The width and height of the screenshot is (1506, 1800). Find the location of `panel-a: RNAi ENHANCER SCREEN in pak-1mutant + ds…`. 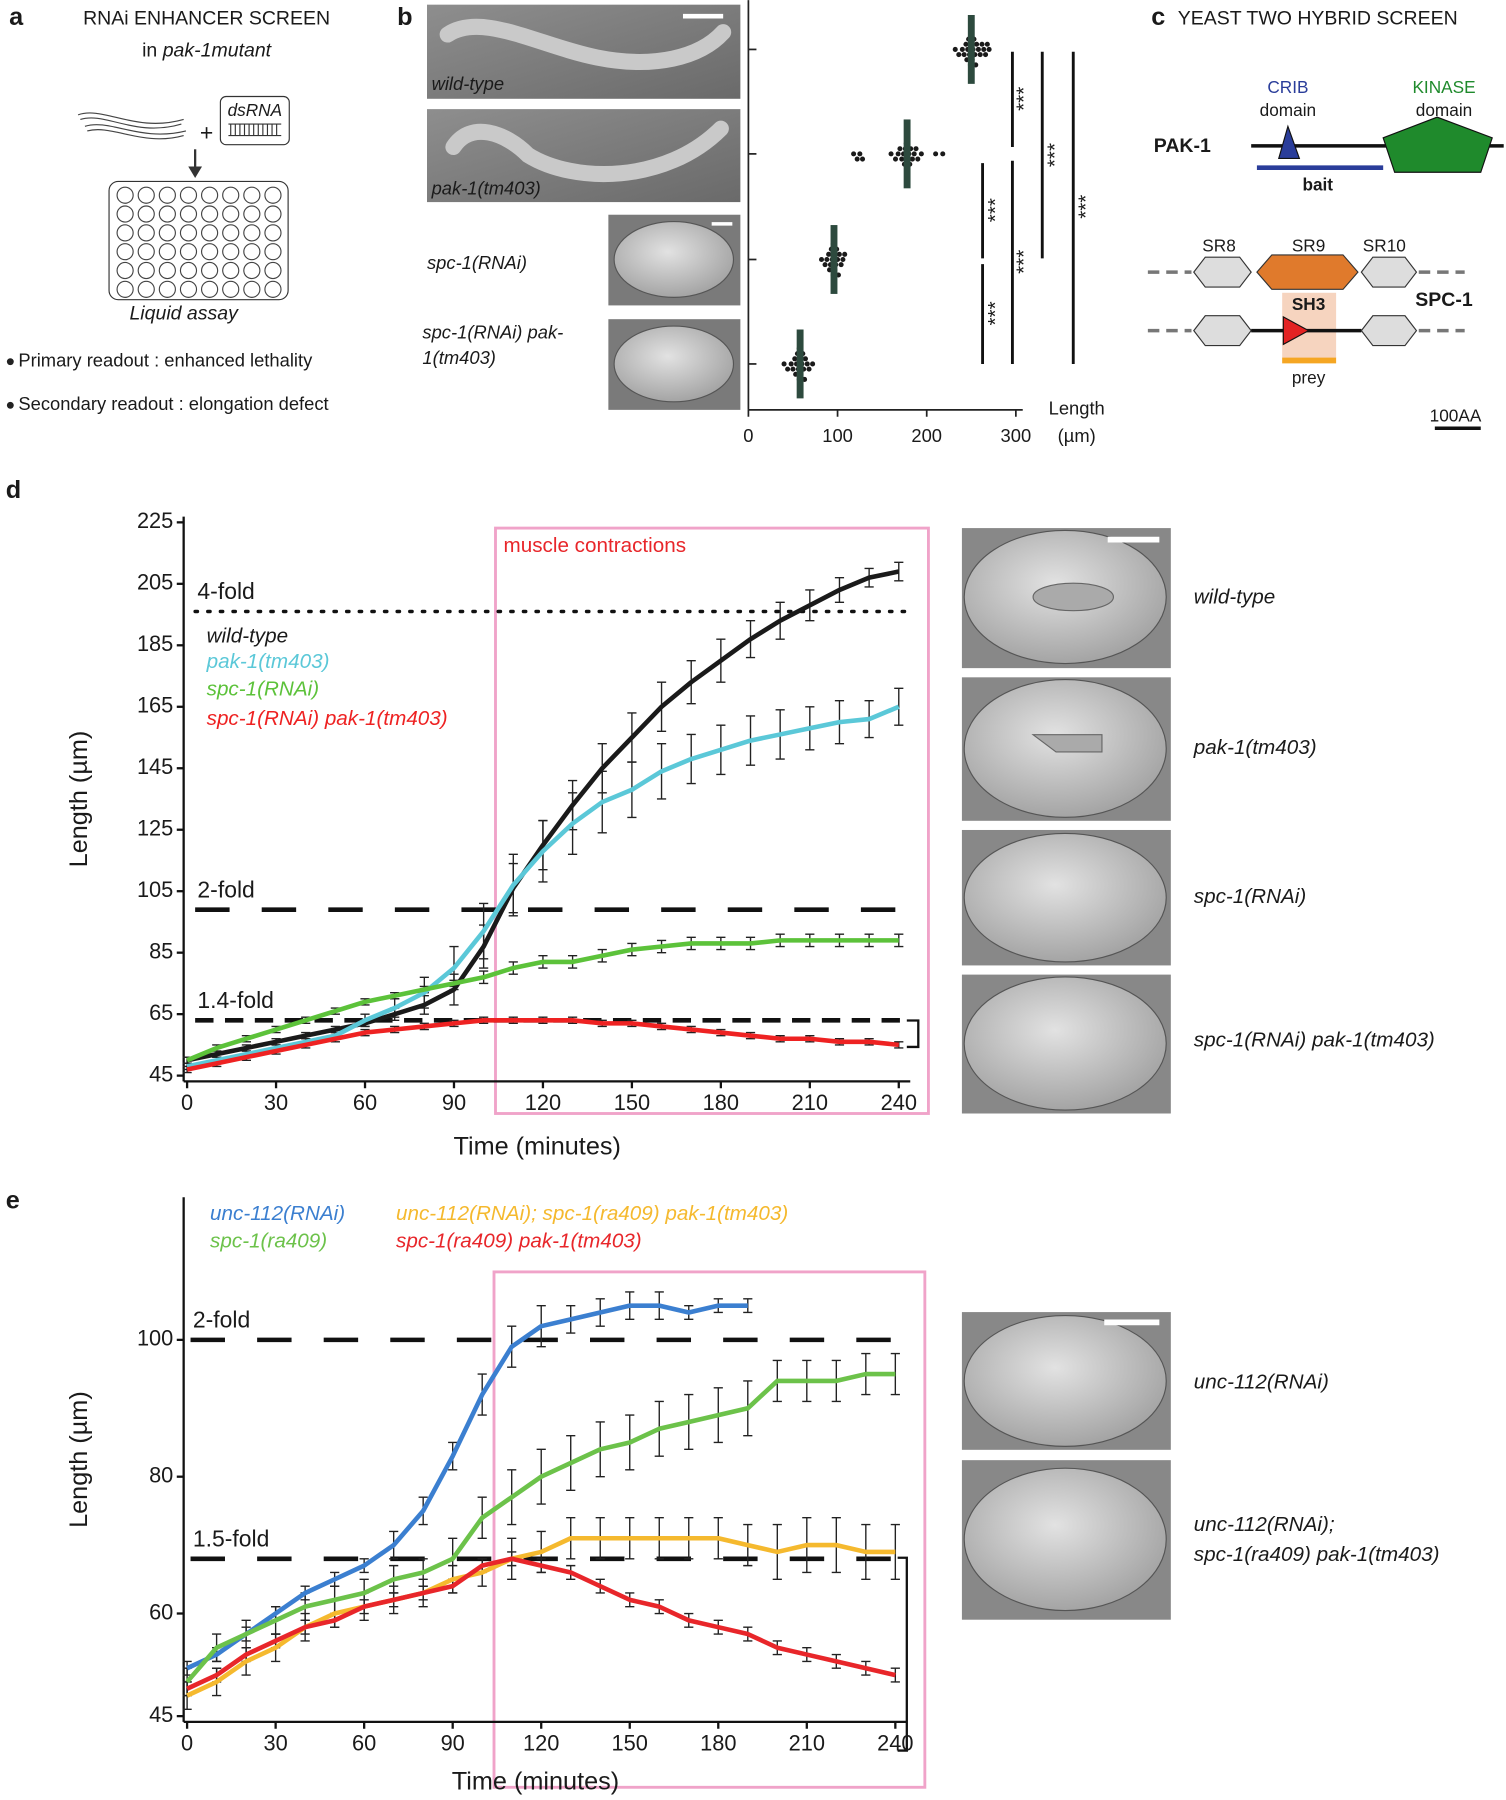

panel-a: RNAi ENHANCER SCREEN in pak-1mutant + ds… is located at coordinates (168, 211).